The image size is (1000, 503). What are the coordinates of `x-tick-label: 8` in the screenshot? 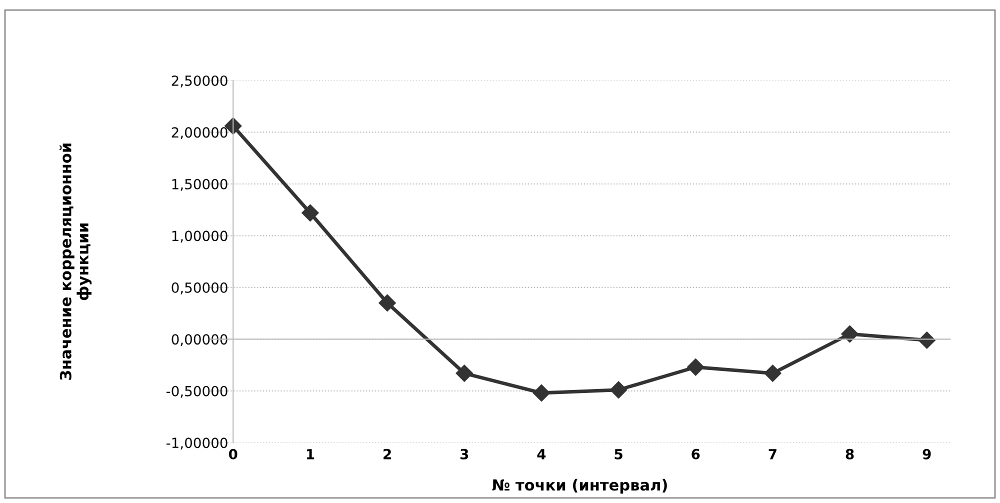 It's located at (850, 454).